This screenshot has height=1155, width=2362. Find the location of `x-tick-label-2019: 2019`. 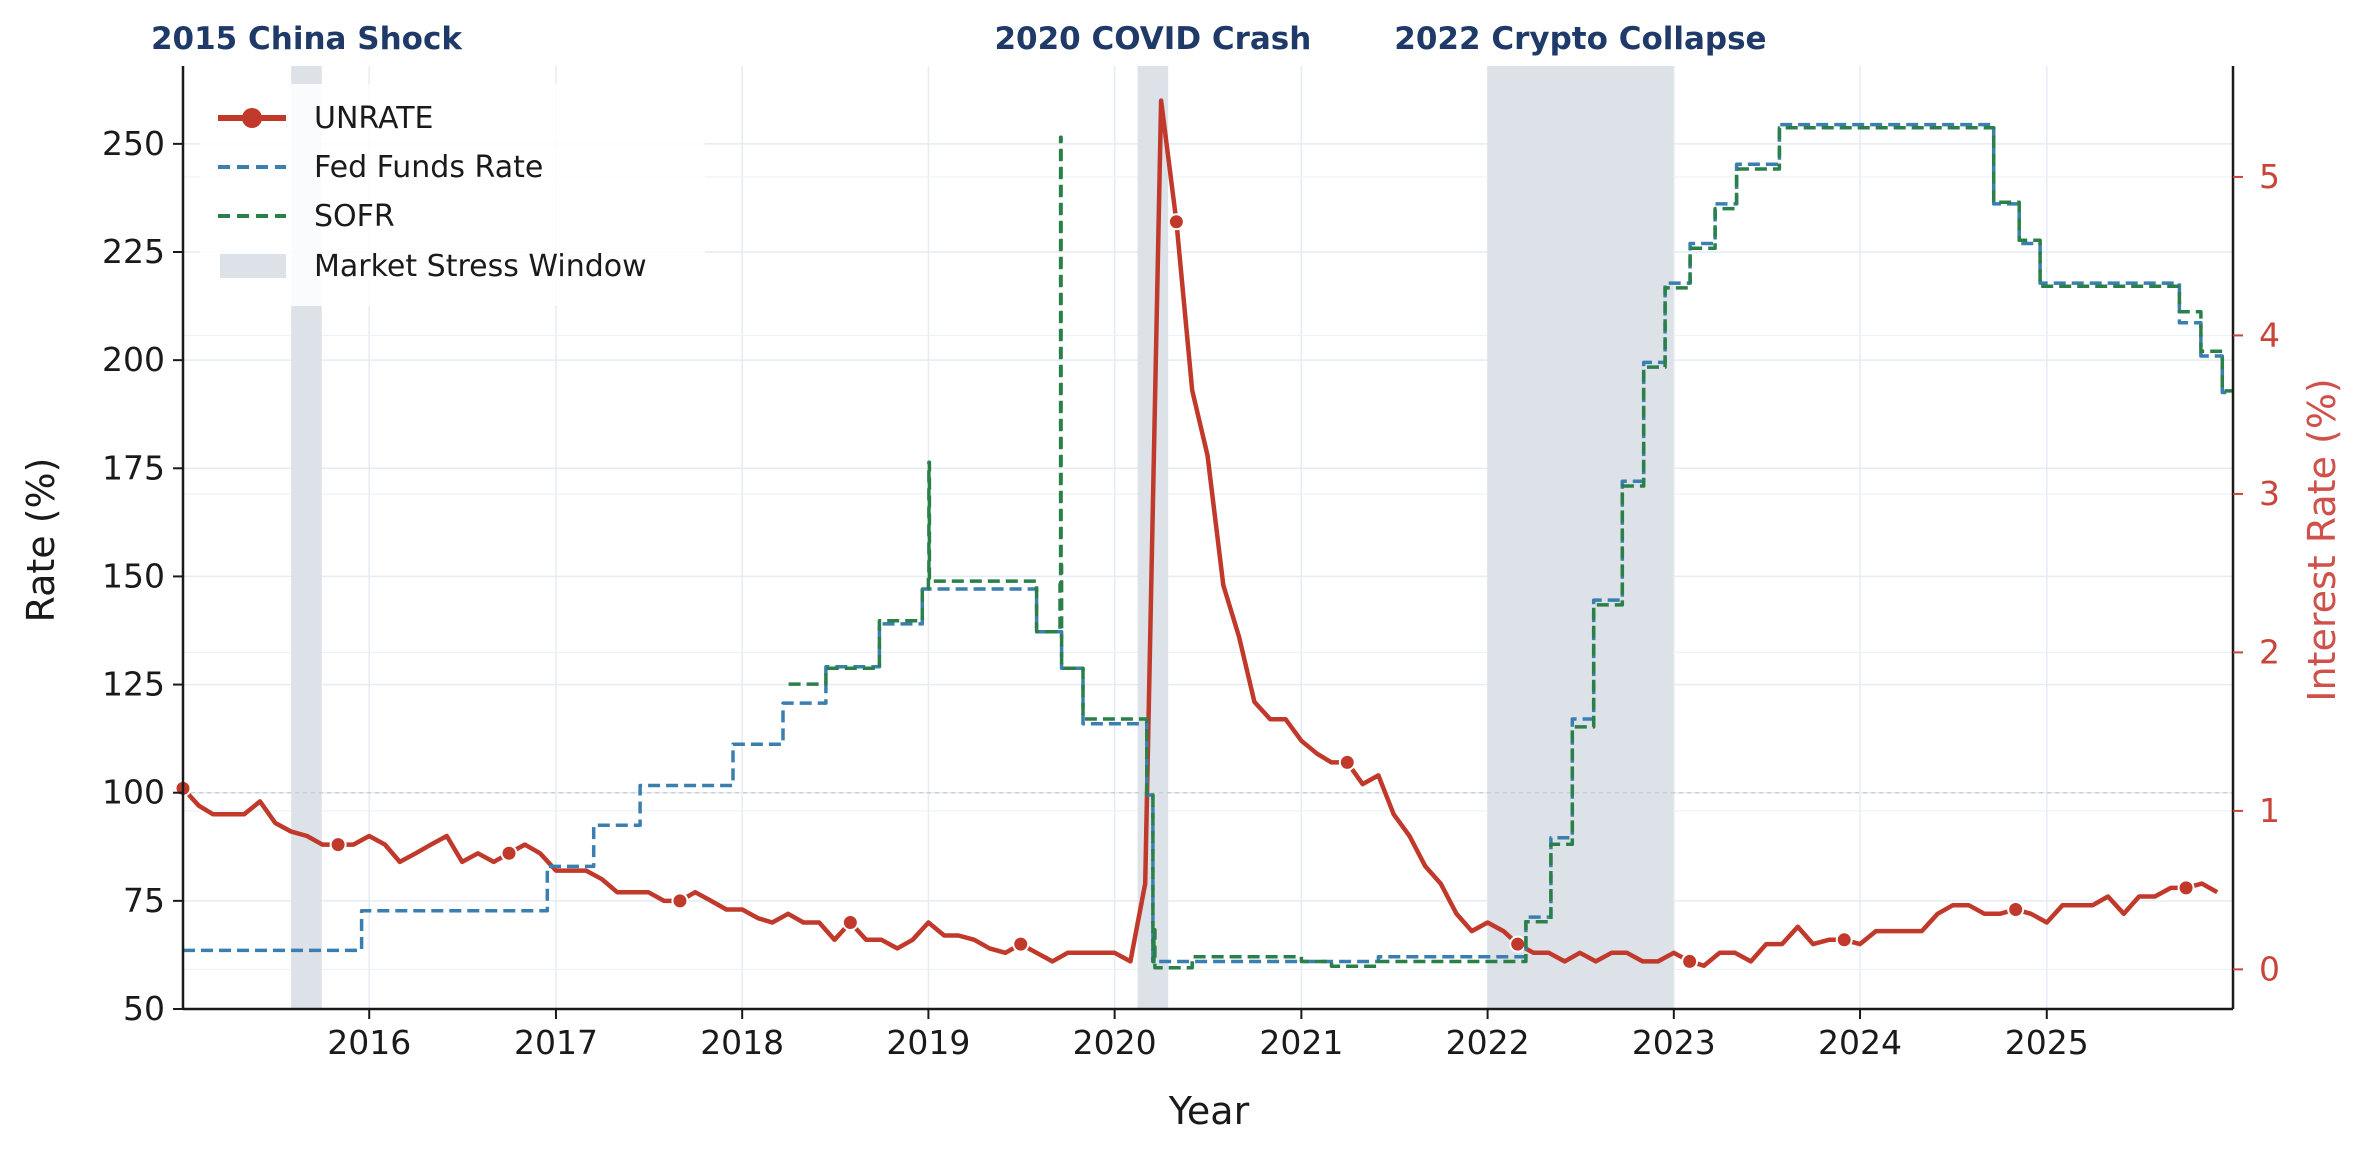

x-tick-label-2019: 2019 is located at coordinates (928, 1042).